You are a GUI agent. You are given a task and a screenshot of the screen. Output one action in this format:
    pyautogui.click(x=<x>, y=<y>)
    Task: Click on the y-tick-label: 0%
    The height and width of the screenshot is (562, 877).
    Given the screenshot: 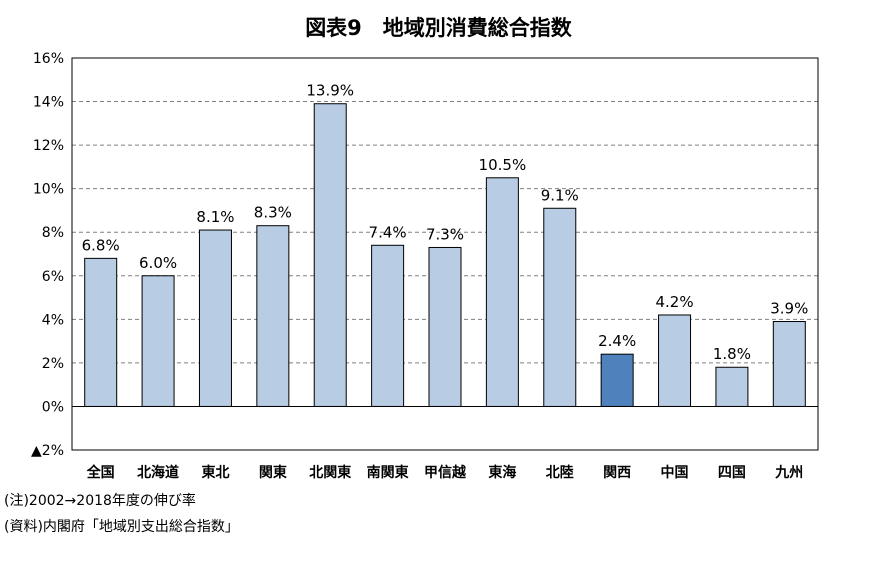 What is the action you would take?
    pyautogui.click(x=53, y=407)
    